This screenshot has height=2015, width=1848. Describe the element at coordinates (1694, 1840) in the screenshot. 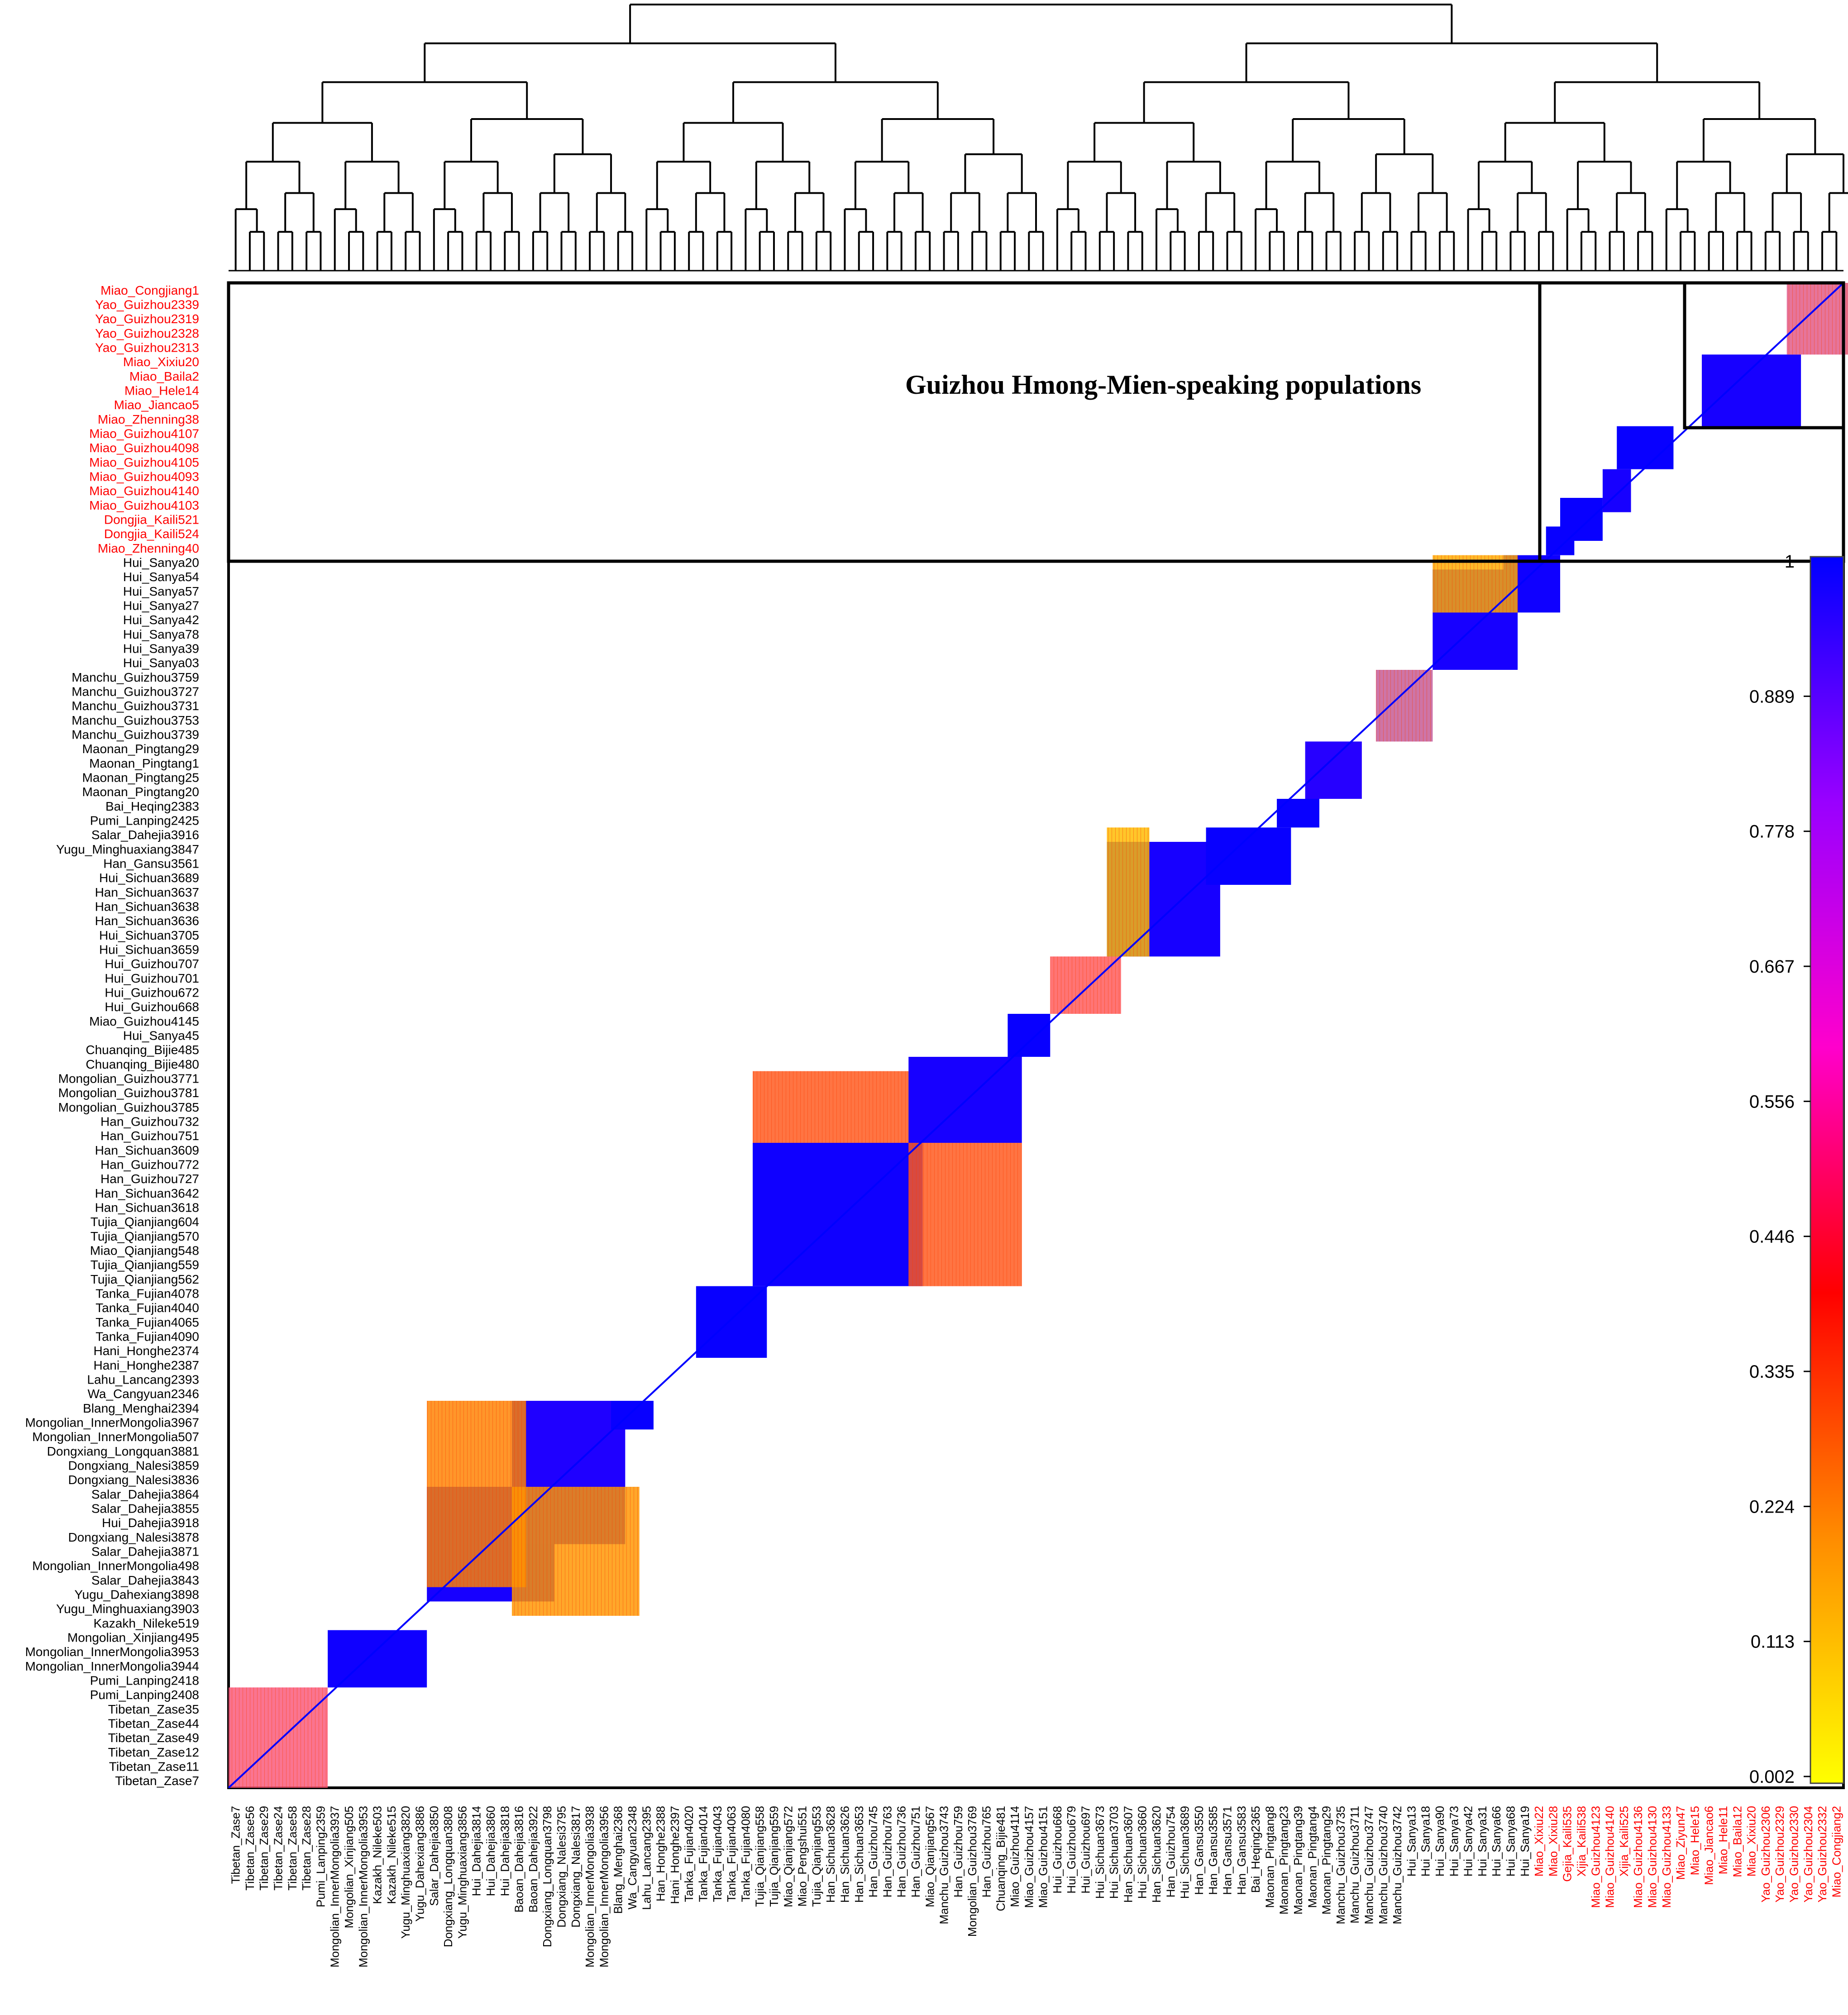

I see `column-label: Miao_Hele15` at that location.